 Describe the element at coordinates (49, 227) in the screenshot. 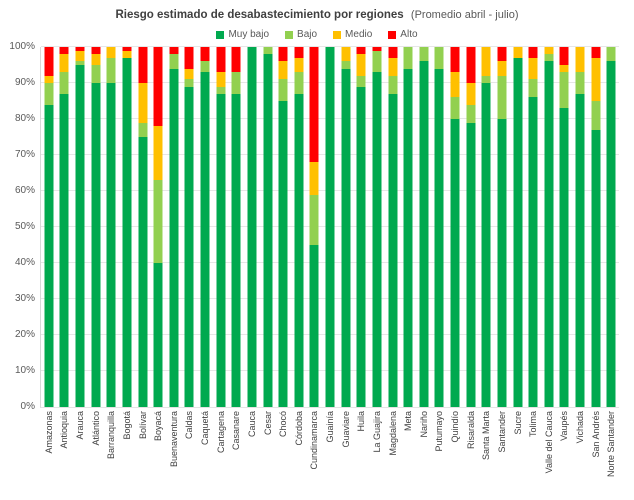

I see `bar-amazonas` at that location.